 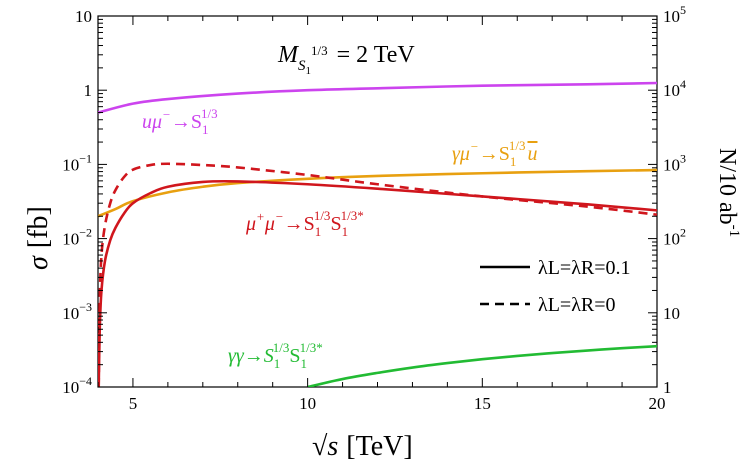 What do you see at coordinates (482, 365) in the screenshot?
I see `series-line-gammagamma` at bounding box center [482, 365].